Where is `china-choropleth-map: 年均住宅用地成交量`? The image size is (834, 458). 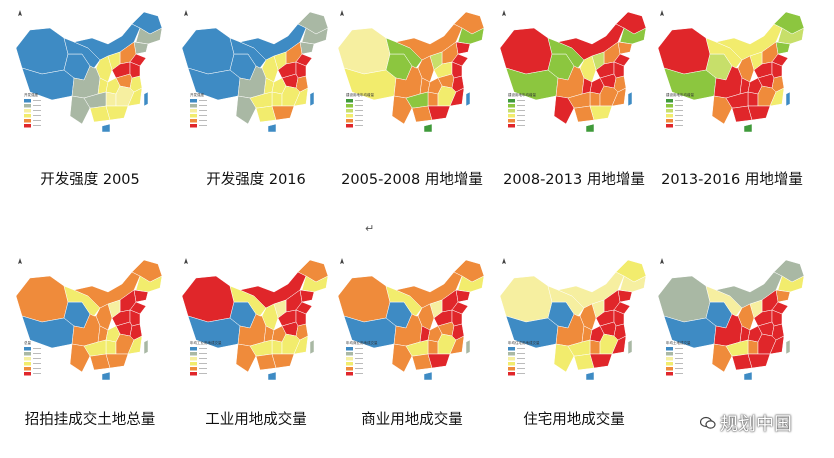 china-choropleth-map: 年均住宅用地成交量 is located at coordinates (573, 319).